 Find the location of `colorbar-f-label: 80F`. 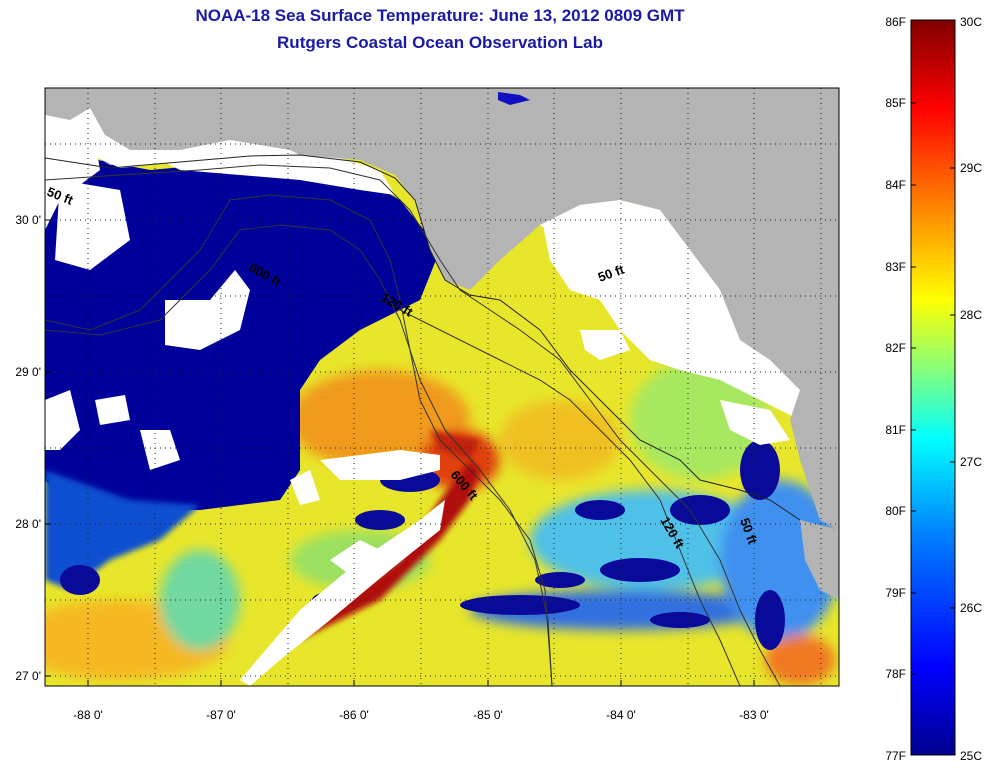

colorbar-f-label: 80F is located at coordinates (895, 511).